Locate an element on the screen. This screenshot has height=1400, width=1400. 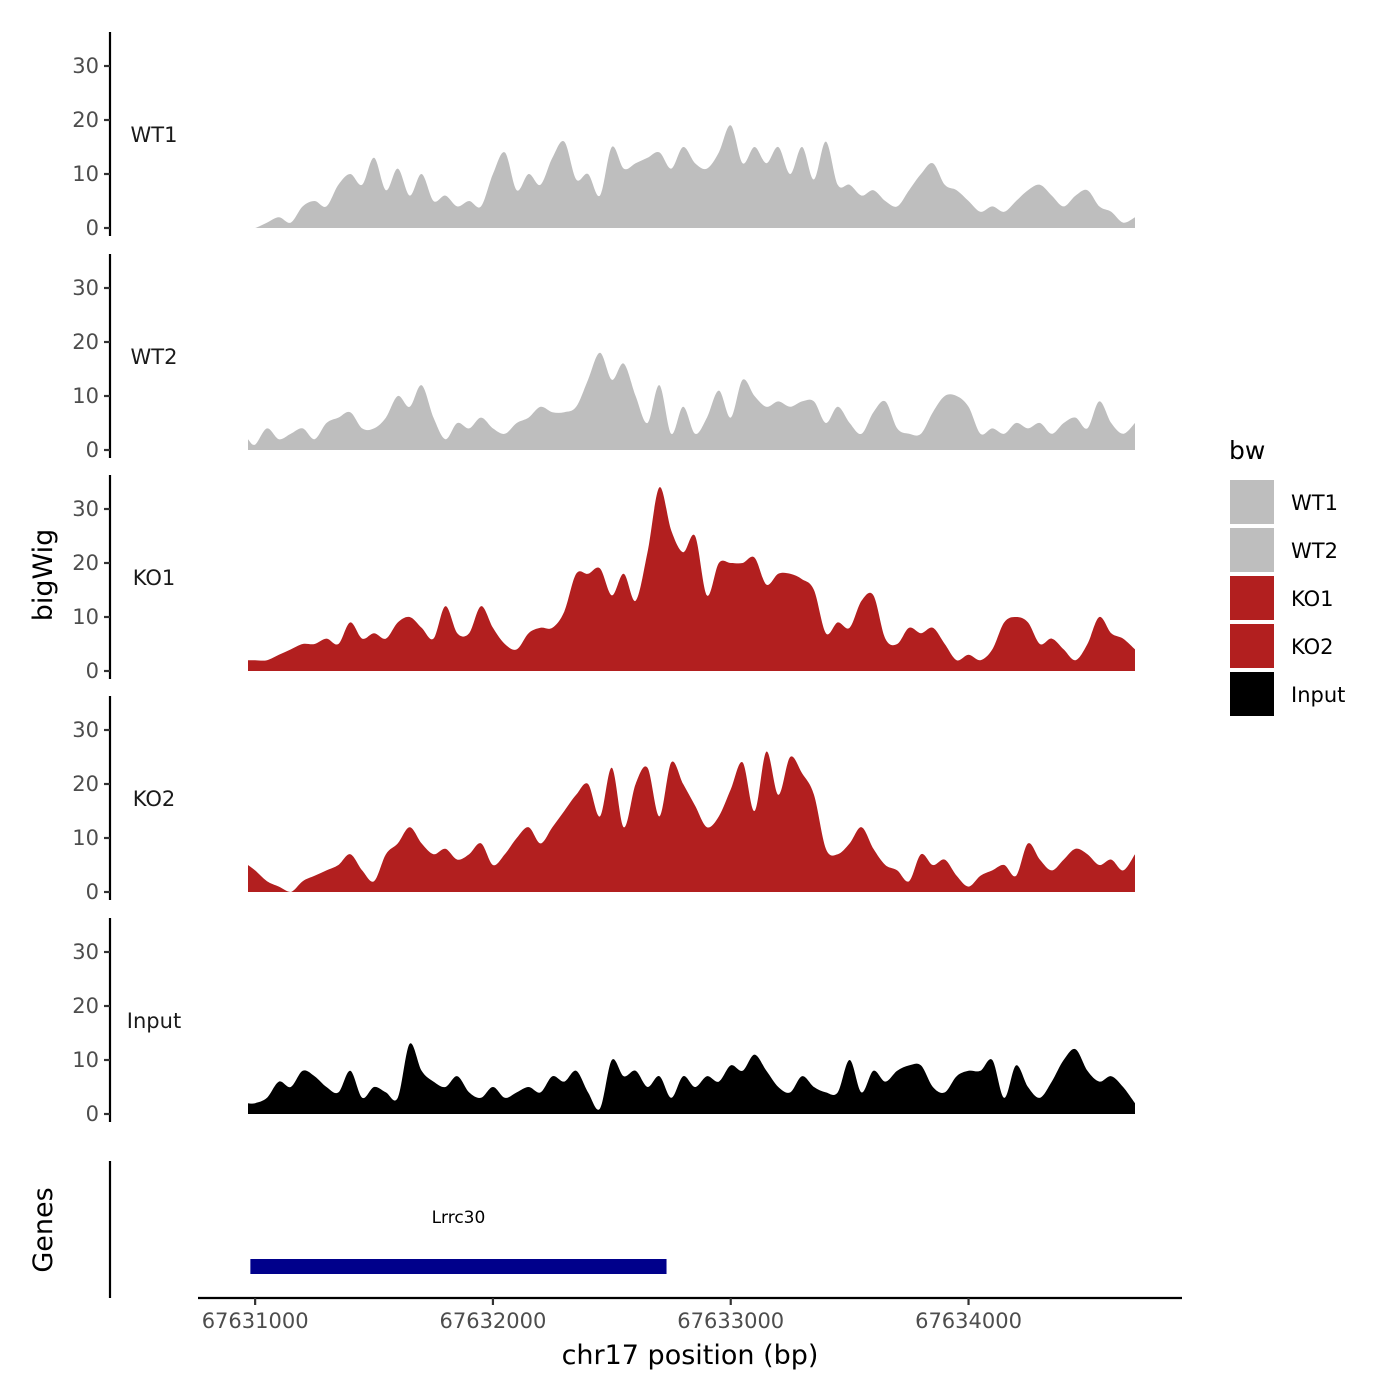
track-wt2: 0 10 20 30 WT2 is located at coordinates (603, 358).